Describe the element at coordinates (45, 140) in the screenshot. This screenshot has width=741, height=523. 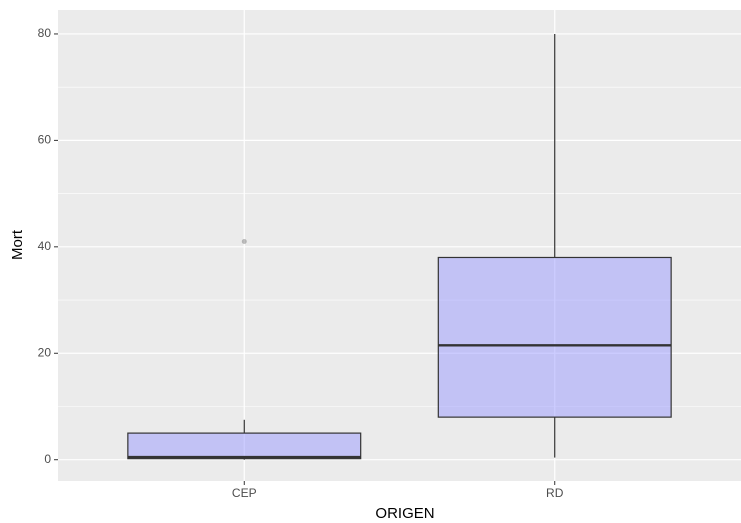
I see `y-tick-label: 60` at that location.